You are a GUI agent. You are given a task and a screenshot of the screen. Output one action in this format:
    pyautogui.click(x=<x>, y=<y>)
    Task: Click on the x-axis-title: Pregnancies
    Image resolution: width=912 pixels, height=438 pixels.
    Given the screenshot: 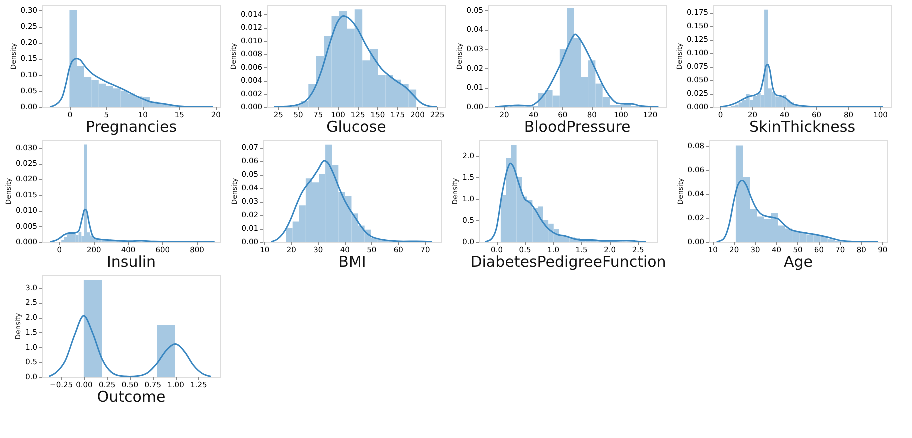 What is the action you would take?
    pyautogui.click(x=132, y=127)
    